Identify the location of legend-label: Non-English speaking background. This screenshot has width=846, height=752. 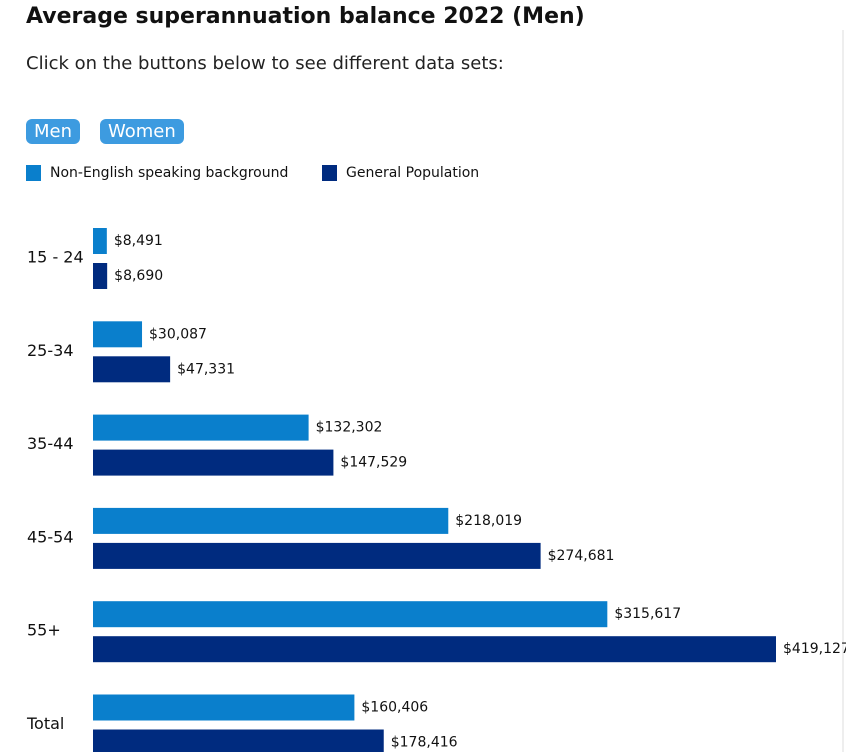
(169, 173).